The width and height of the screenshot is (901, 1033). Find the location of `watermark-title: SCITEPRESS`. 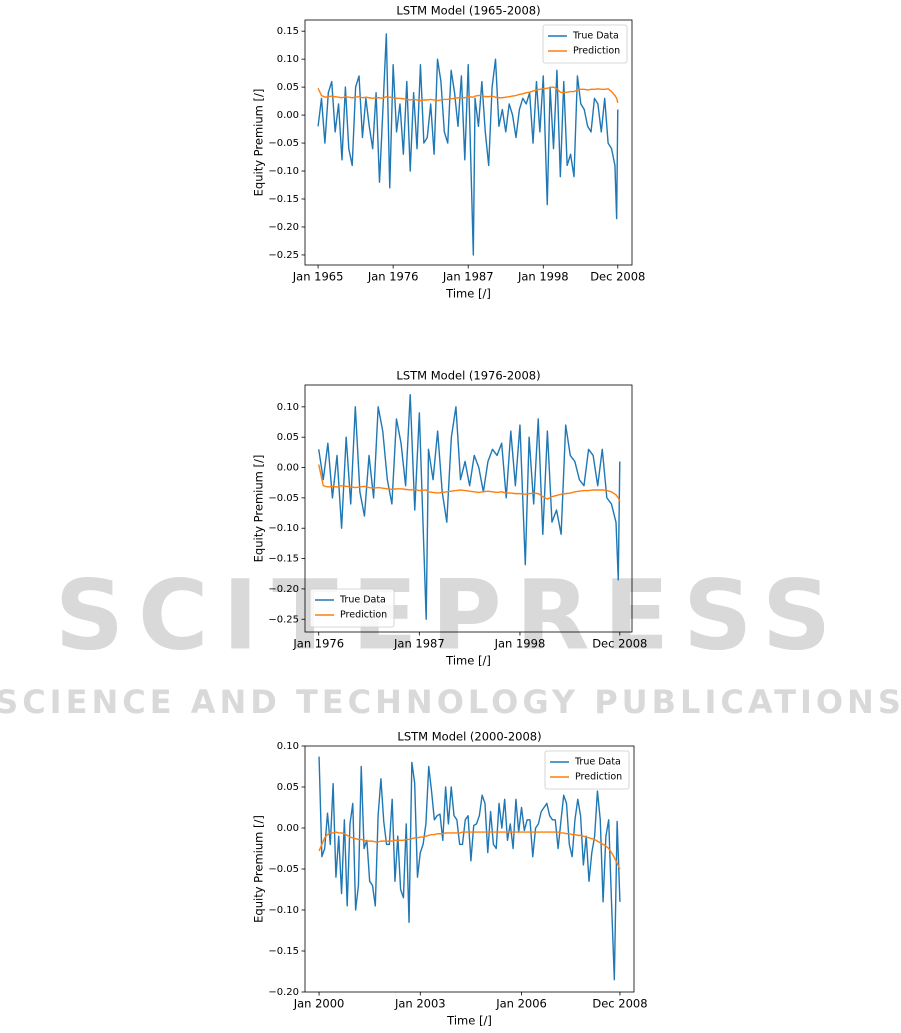

watermark-title: SCITEPRESS is located at coordinates (450, 615).